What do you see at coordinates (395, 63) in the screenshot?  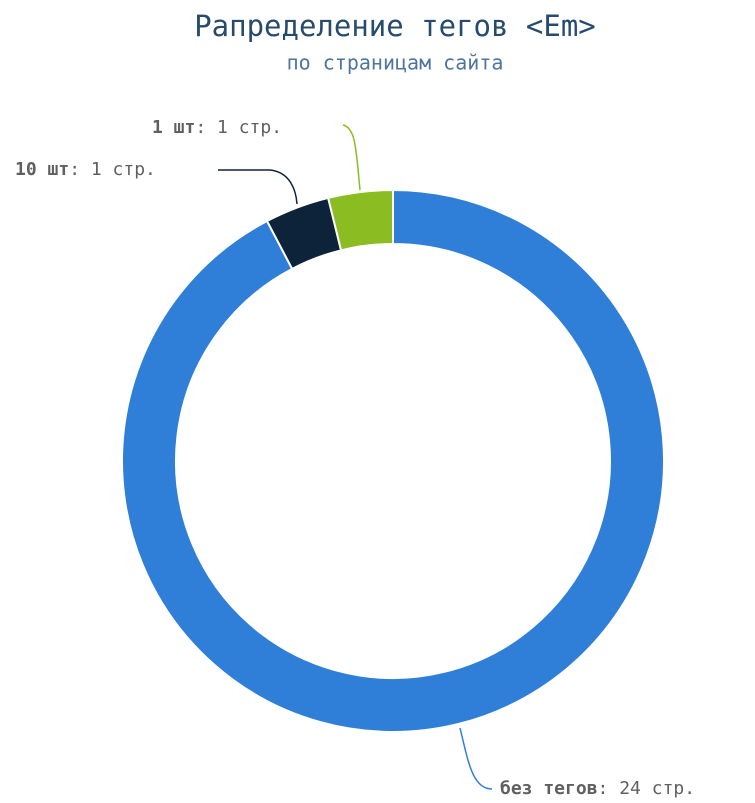 I see `chart-subtitle: по страницам сайта` at bounding box center [395, 63].